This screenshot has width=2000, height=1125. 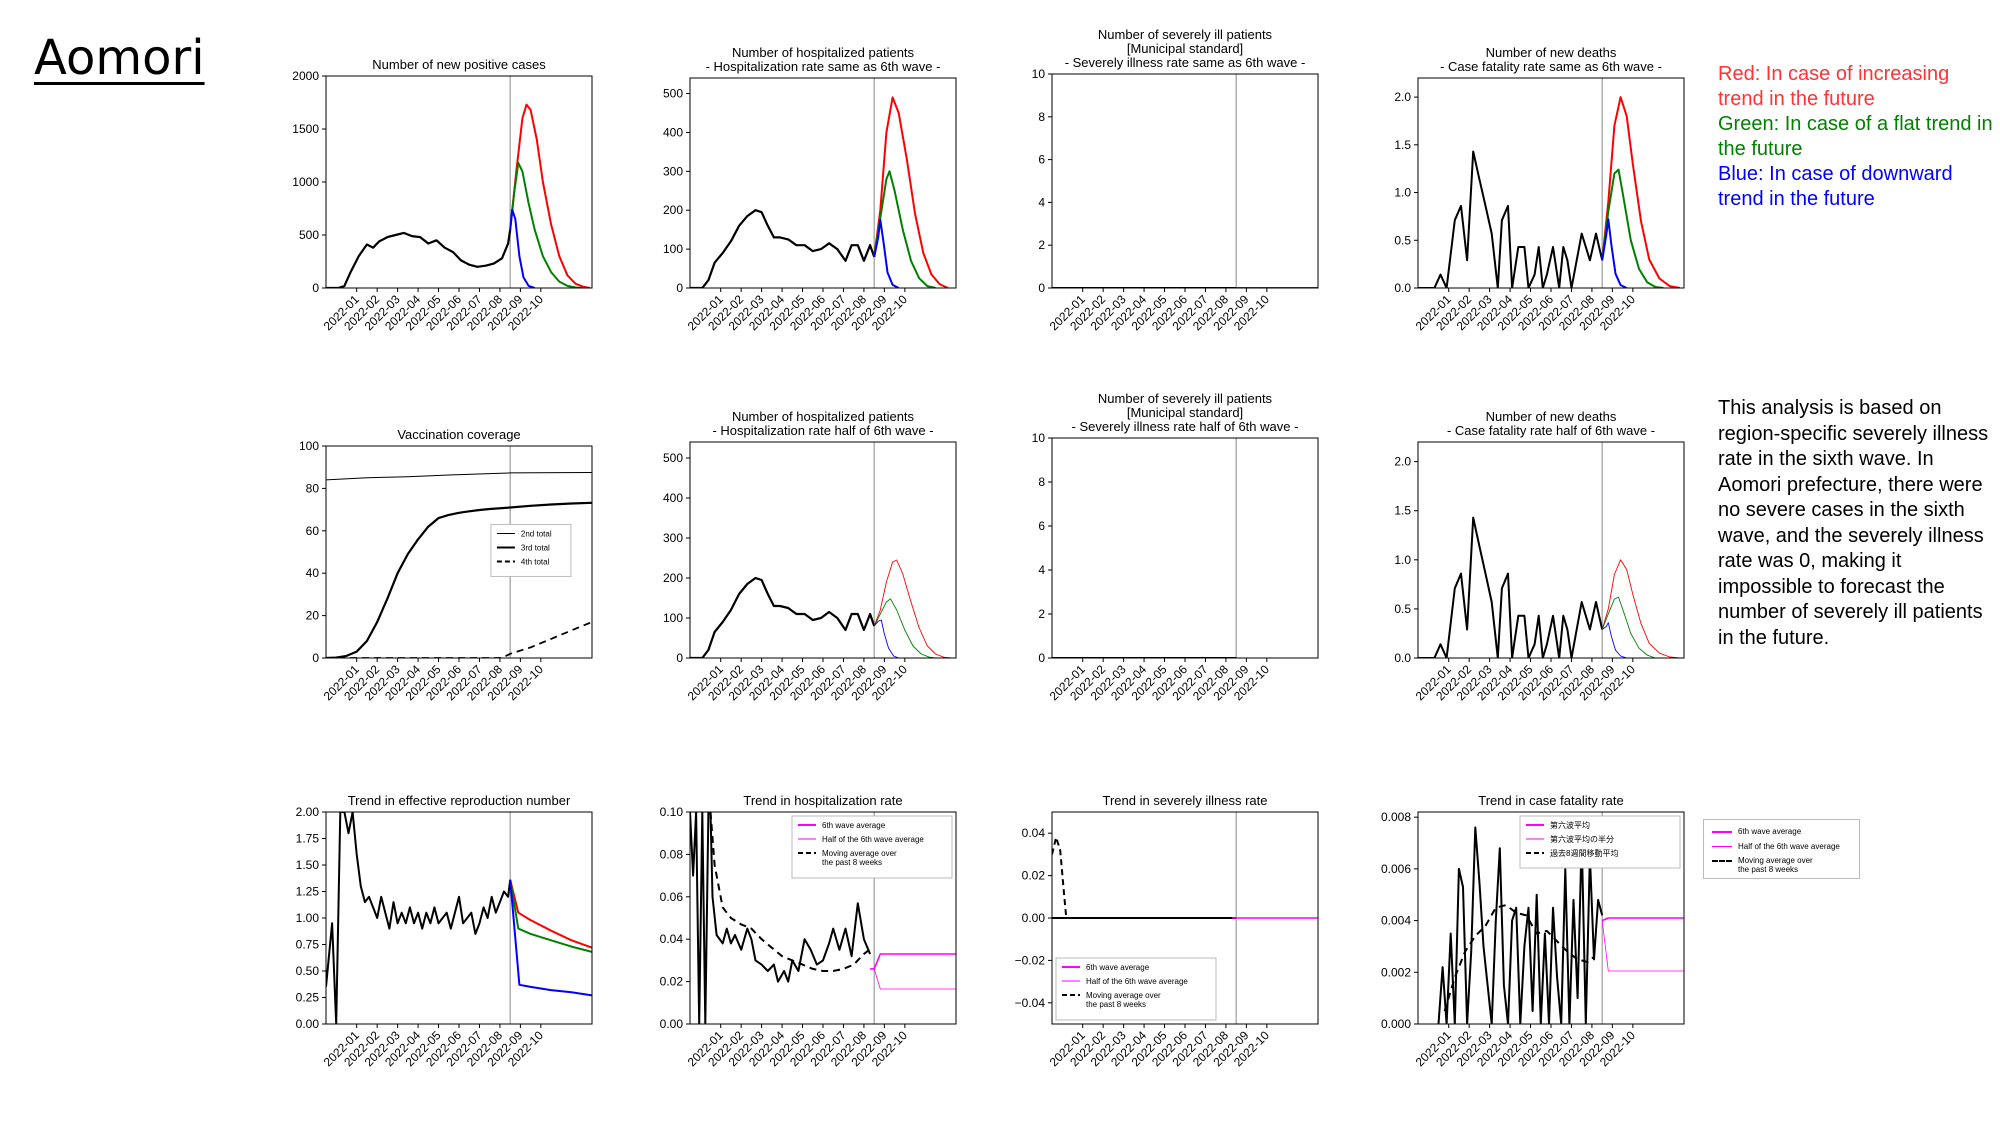 I want to click on chart-title-line: - Case fatality rate half of 6th wave -, so click(x=1551, y=430).